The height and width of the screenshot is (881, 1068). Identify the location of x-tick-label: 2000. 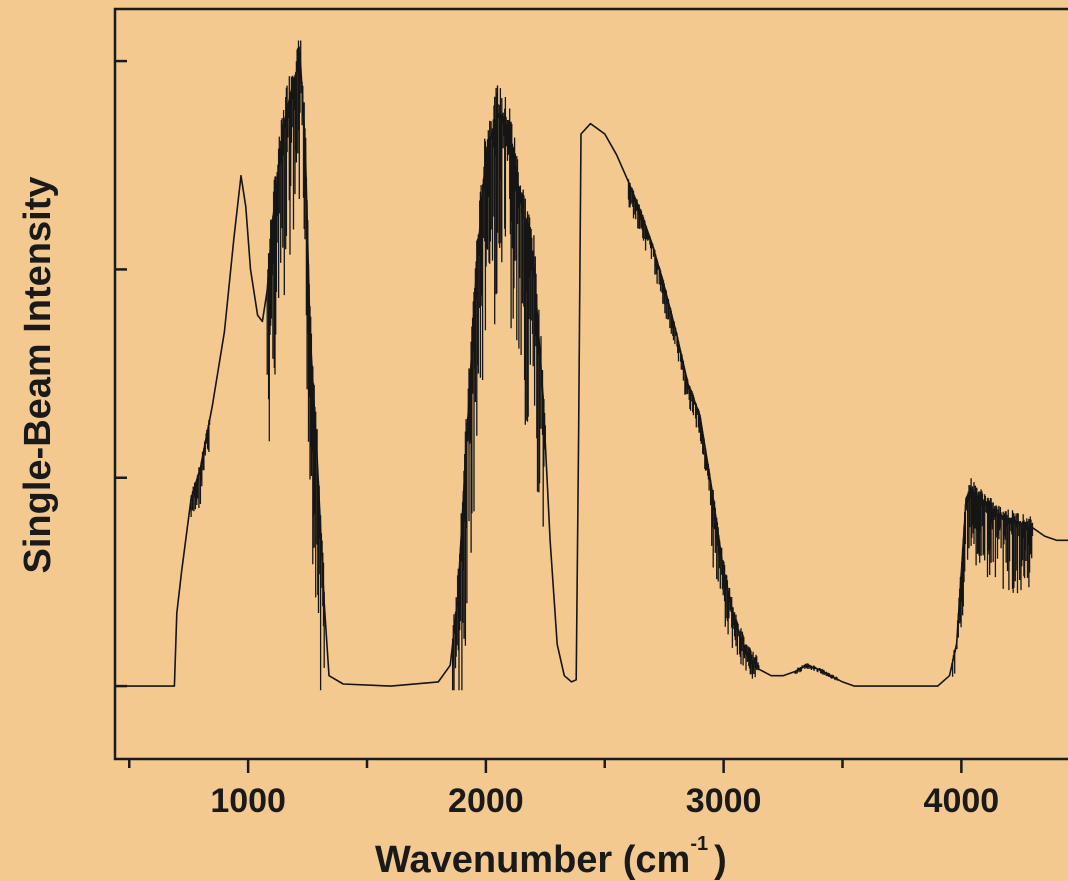
(486, 801).